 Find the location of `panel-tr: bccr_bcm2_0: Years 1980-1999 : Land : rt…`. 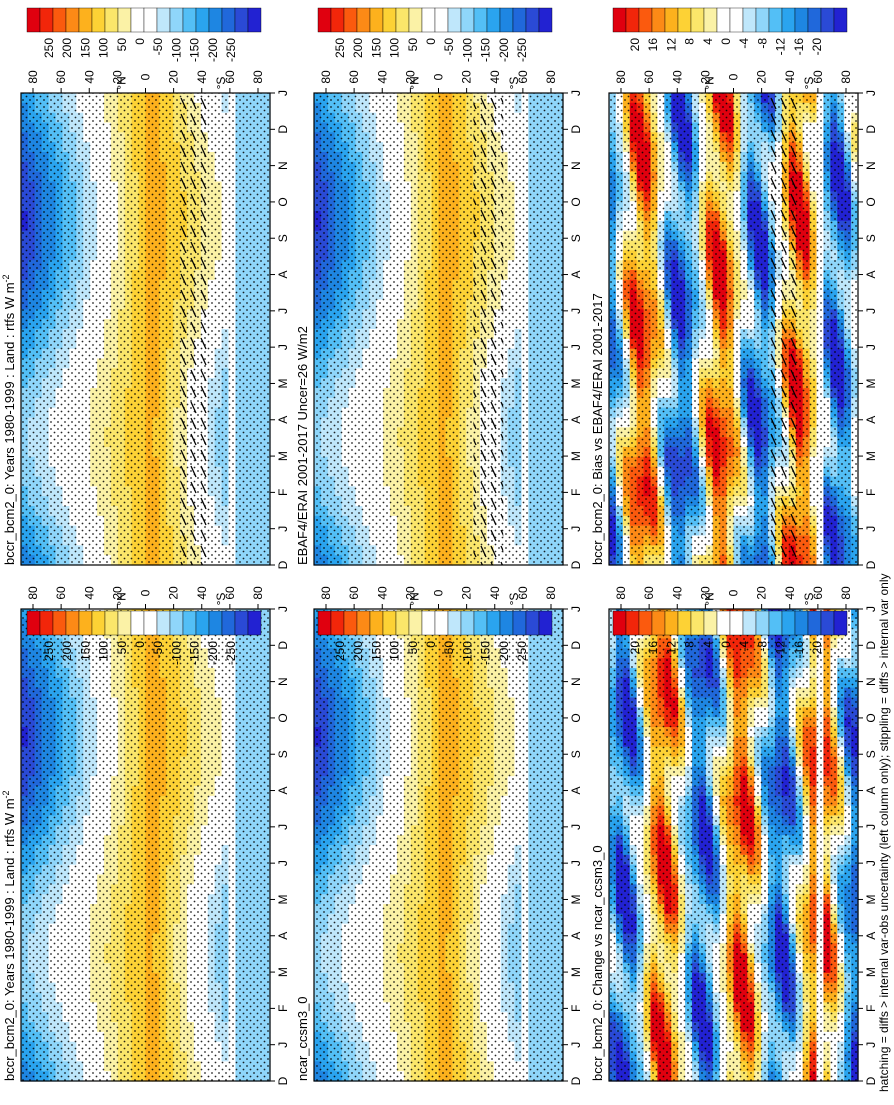

panel-tr: bccr_bcm2_0: Years 1980-1999 : Land : rt… is located at coordinates (145, 835).